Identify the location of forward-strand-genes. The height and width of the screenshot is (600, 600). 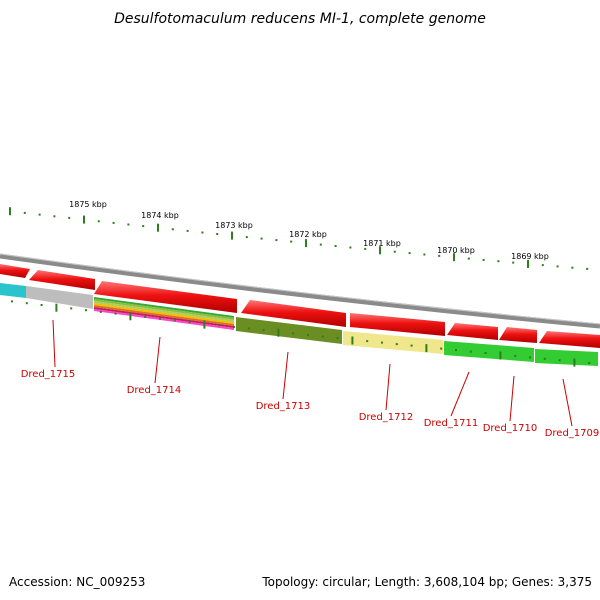
(300, 306).